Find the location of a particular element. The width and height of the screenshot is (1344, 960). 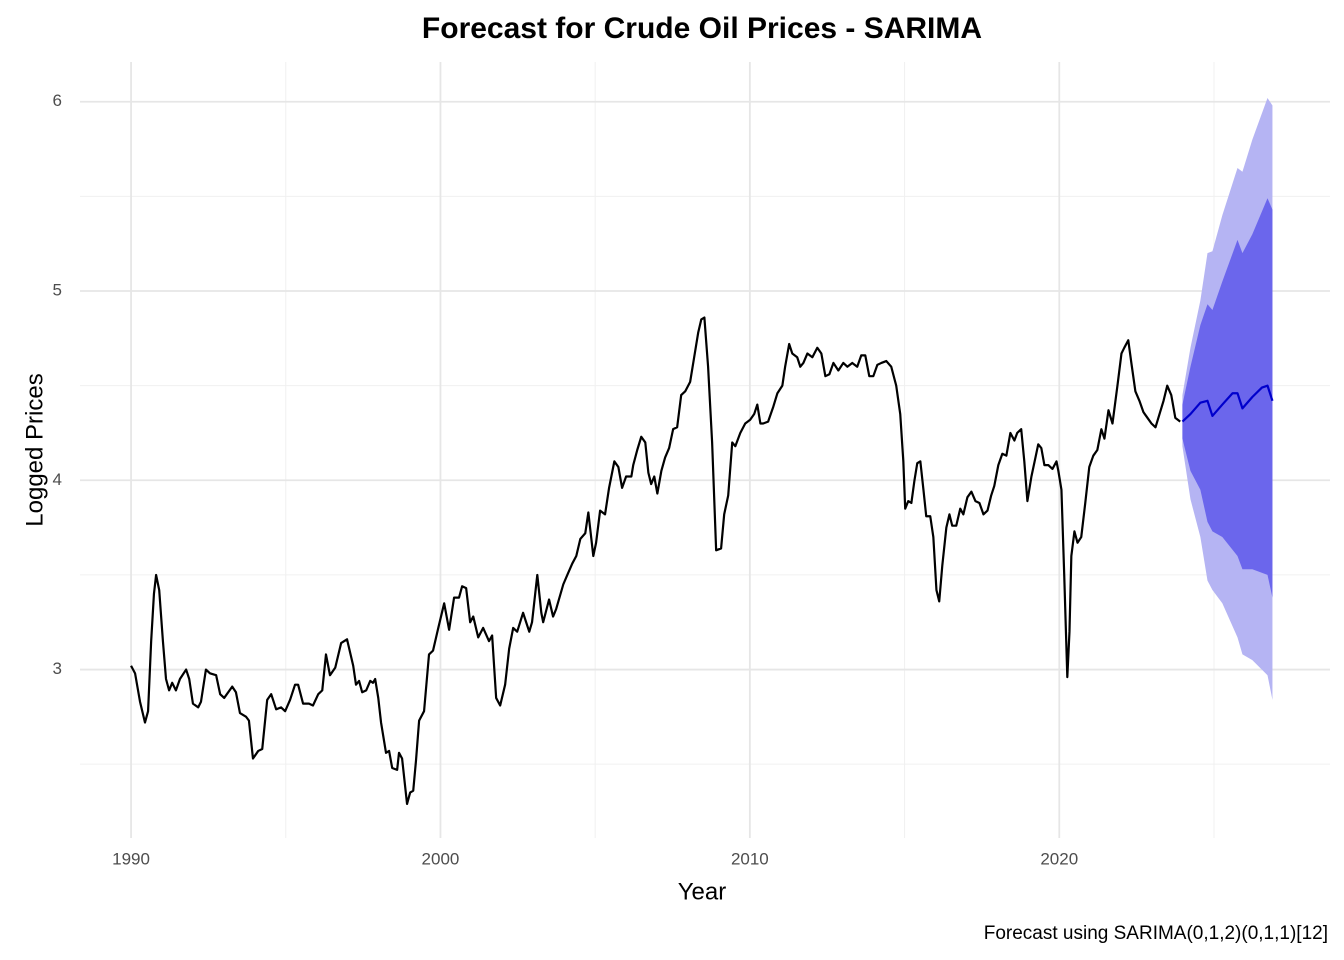

y-tick-label: 5 is located at coordinates (57, 289).